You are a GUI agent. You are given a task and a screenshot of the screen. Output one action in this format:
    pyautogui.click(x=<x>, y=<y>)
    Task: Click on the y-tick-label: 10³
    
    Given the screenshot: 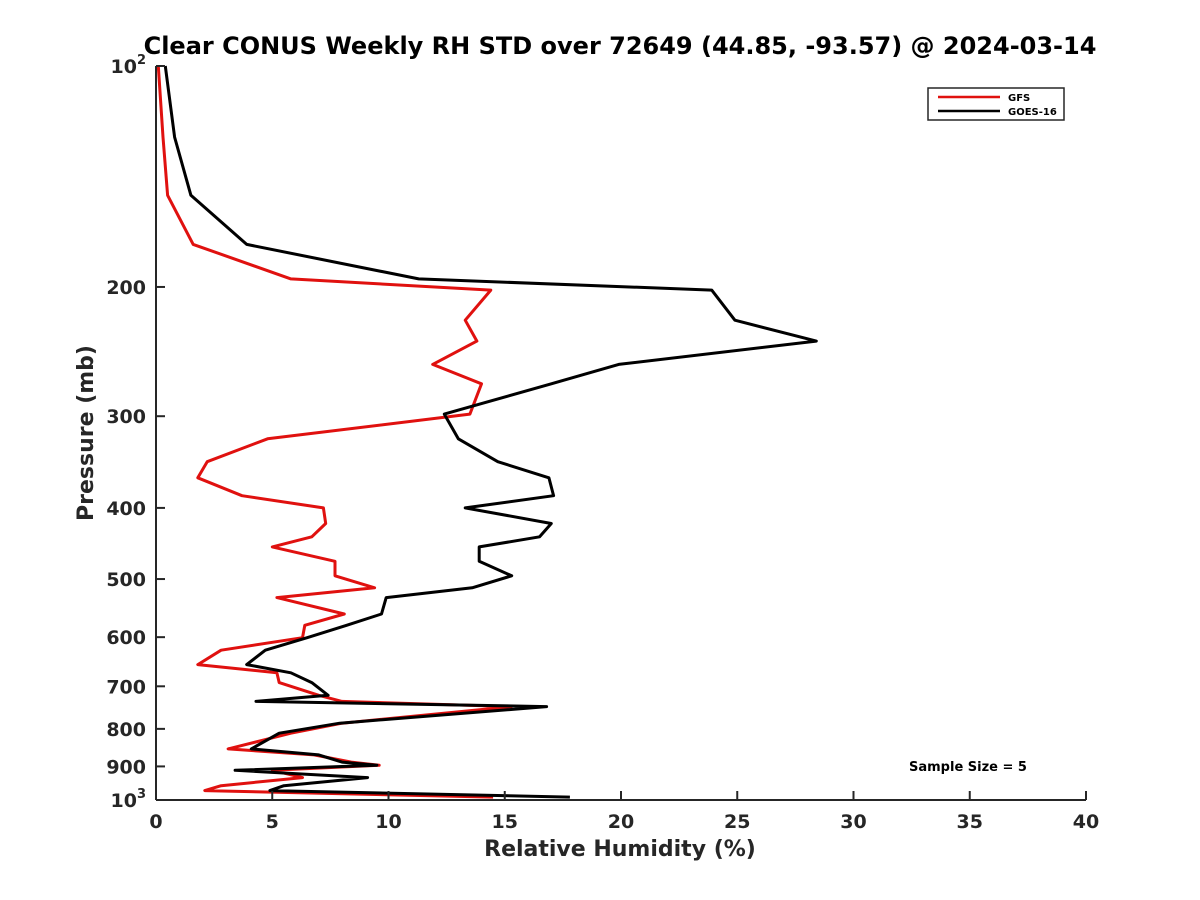 What is the action you would take?
    pyautogui.click(x=129, y=799)
    